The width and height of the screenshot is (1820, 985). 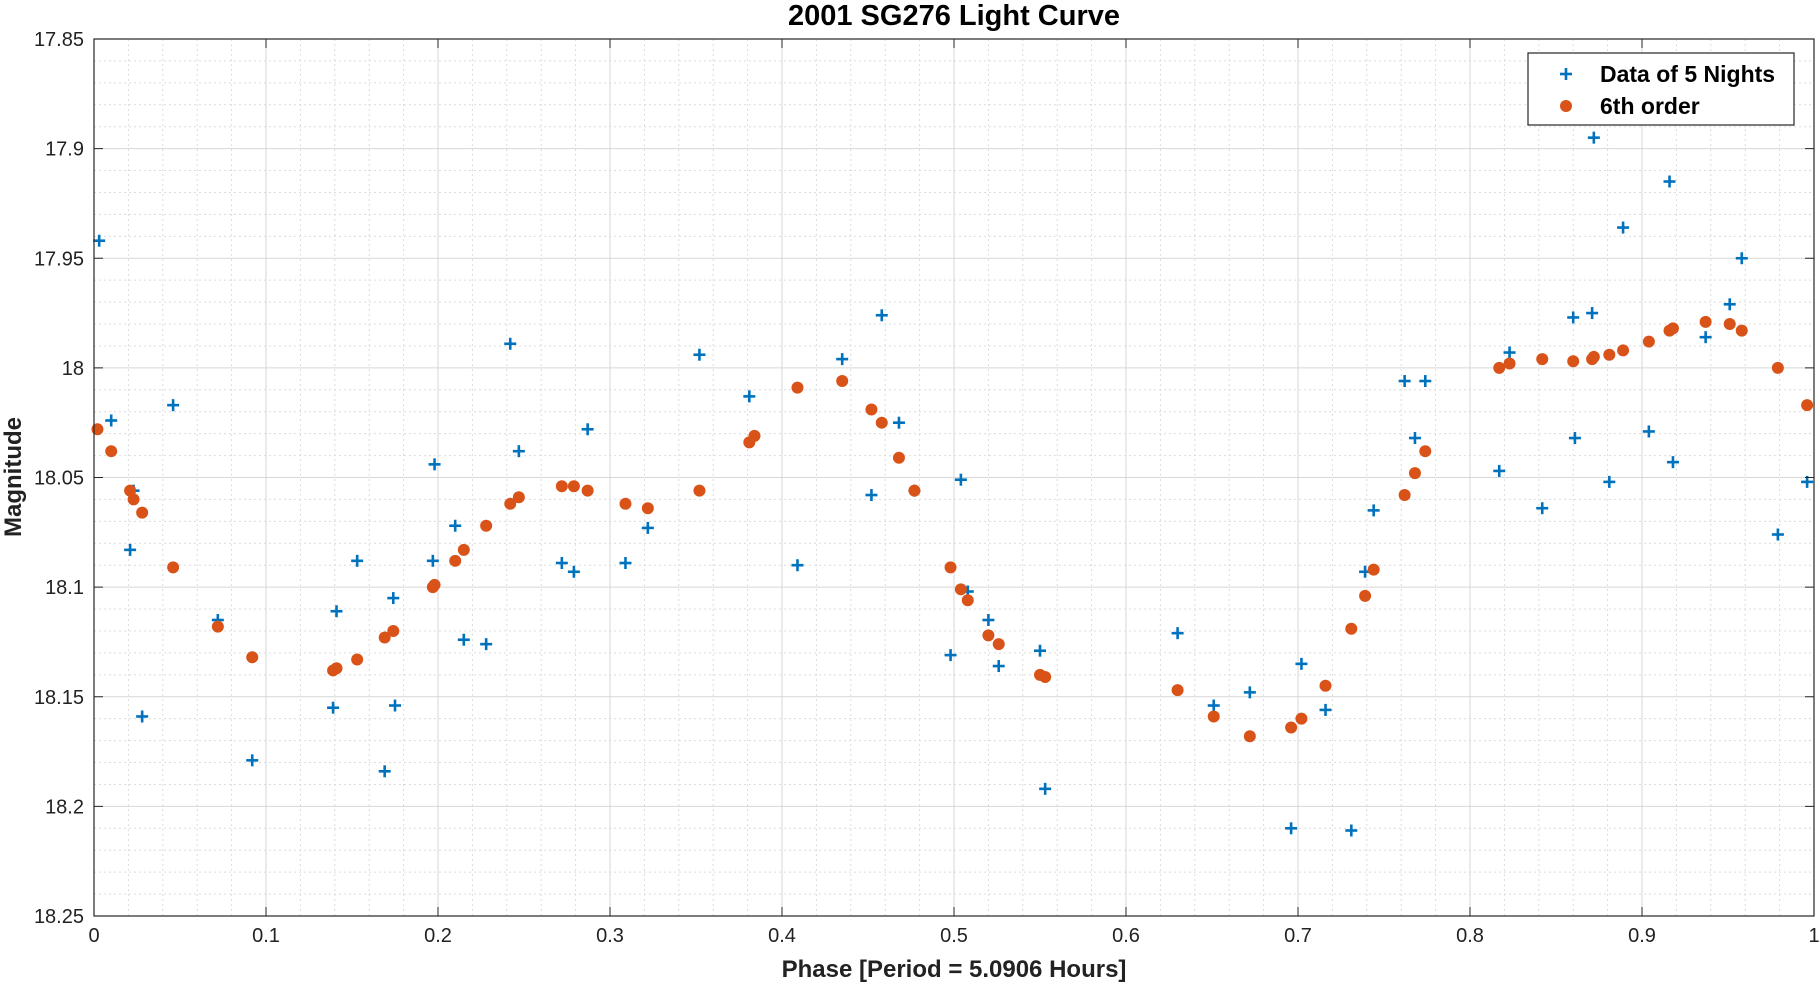 I want to click on legend-circle-icon, so click(x=1566, y=106).